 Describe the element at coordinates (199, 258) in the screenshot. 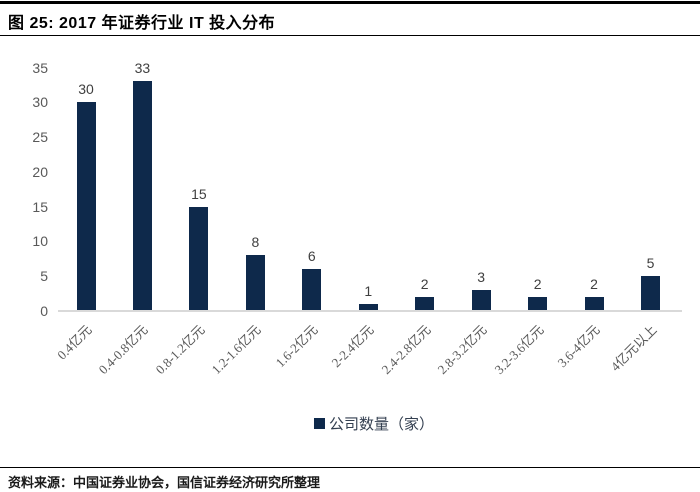

I see `bar-0.8-1.2亿元` at that location.